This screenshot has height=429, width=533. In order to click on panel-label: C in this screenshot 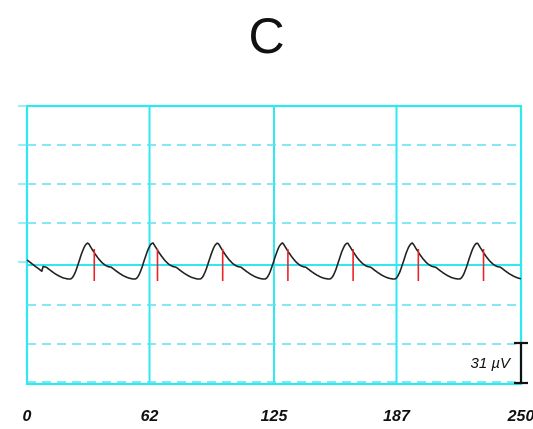, I will do `click(266, 36)`.